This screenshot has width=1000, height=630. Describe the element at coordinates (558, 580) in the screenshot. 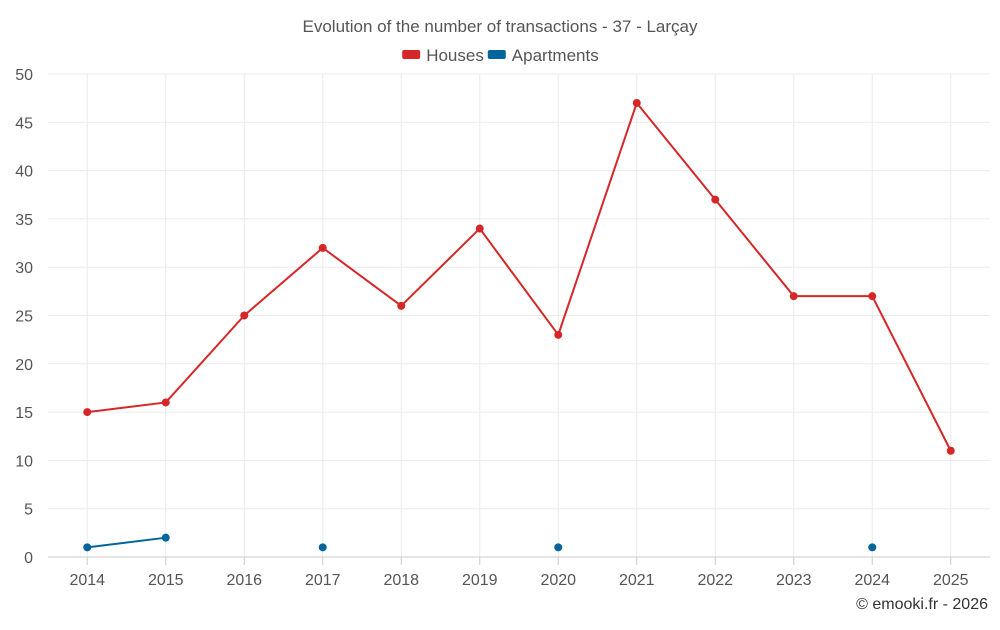

I see `x-tick-label: 2020` at that location.